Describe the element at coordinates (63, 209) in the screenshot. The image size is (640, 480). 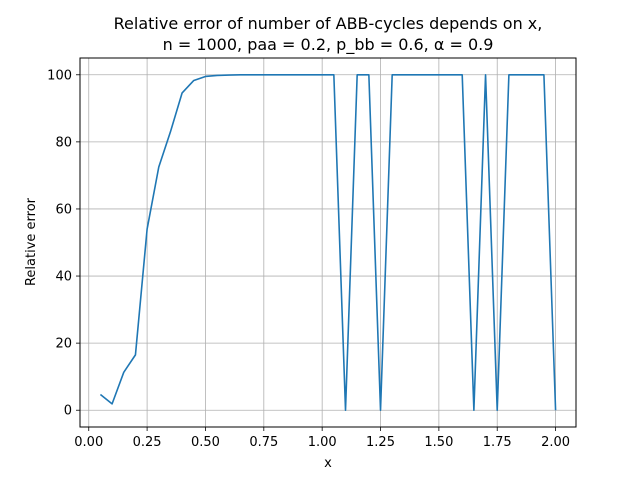
I see `y-tick-label: 60` at that location.